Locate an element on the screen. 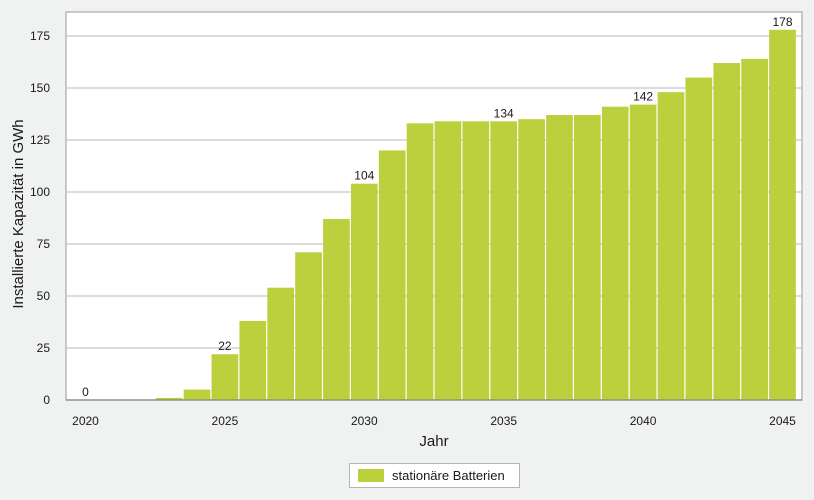 The image size is (814, 500). bar-2038 is located at coordinates (587, 257).